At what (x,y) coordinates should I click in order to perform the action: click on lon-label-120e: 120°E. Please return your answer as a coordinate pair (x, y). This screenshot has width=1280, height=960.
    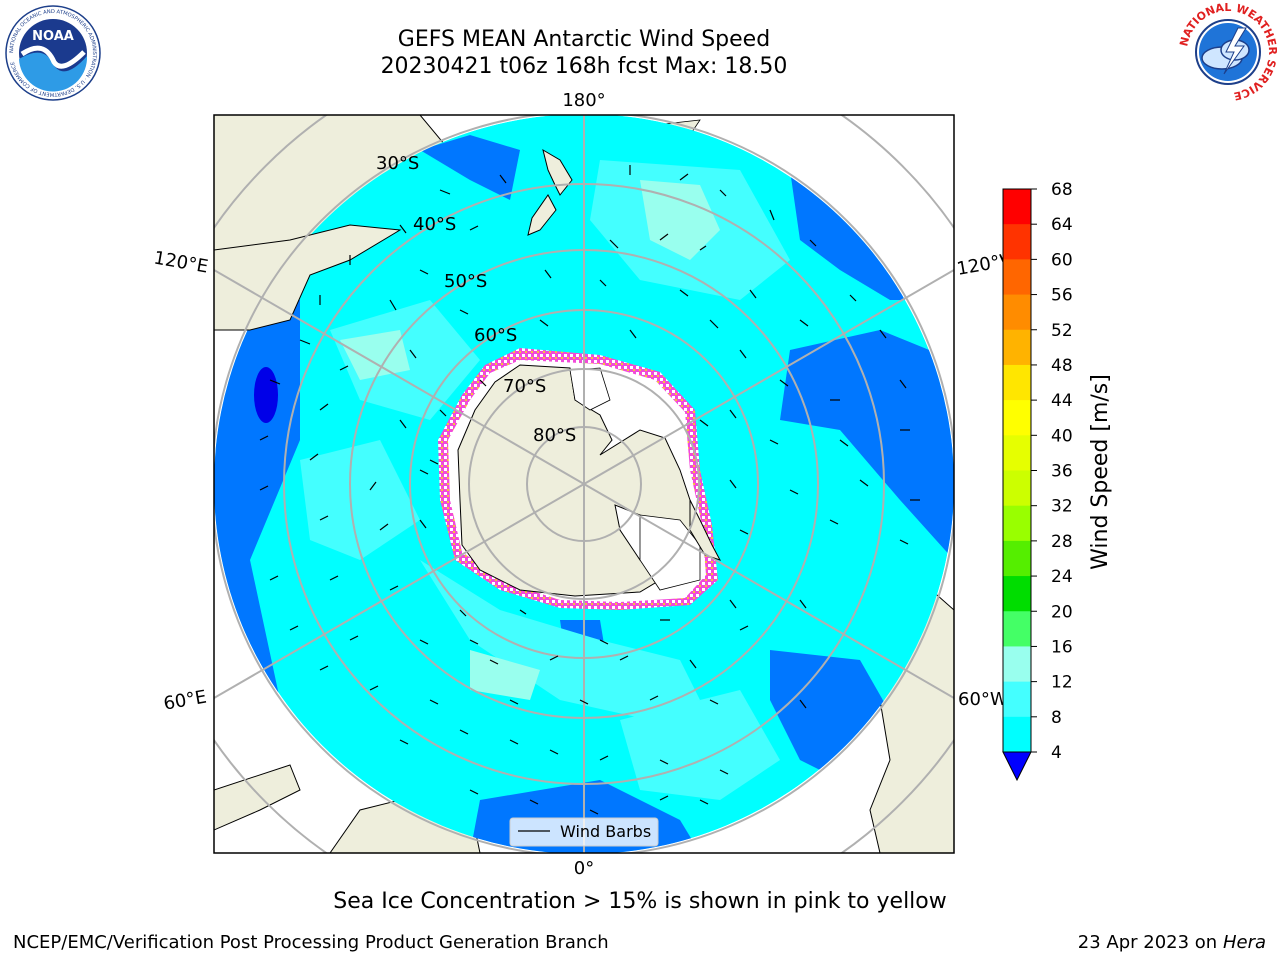
    Looking at the image, I should click on (181, 262).